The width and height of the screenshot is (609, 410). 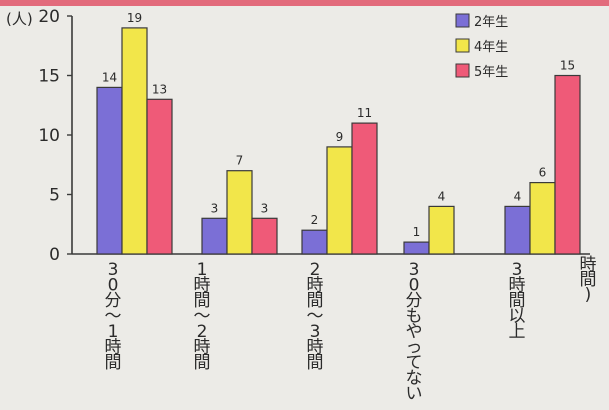 I want to click on bar-value-label: 2, so click(x=315, y=220).